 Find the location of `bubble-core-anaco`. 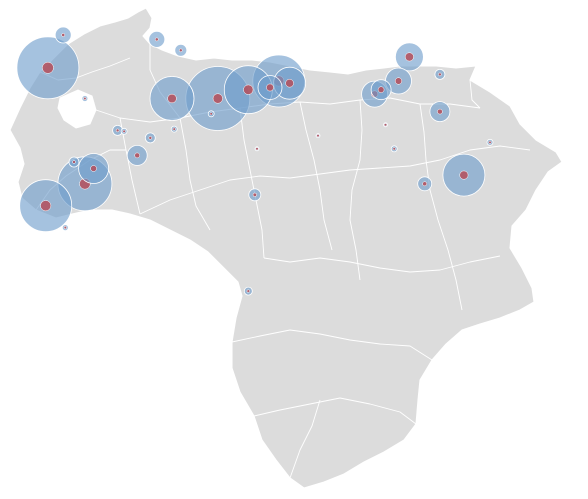

bubble-core-anaco is located at coordinates (385, 125).